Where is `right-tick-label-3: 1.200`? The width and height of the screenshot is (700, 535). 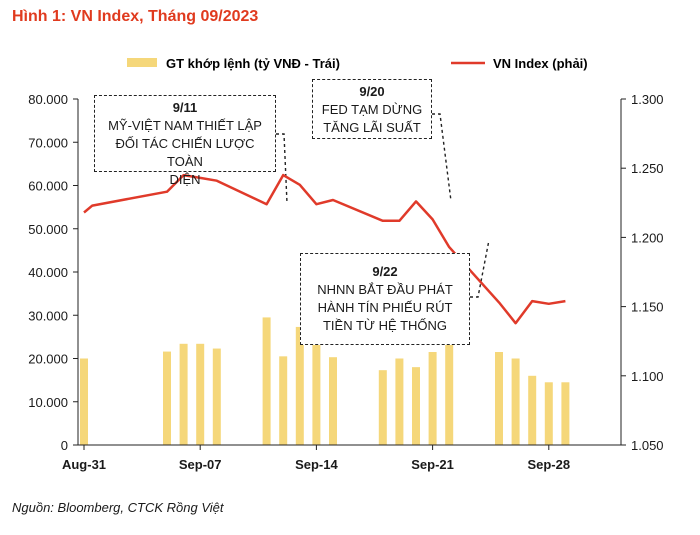 right-tick-label-3: 1.200 is located at coordinates (647, 237).